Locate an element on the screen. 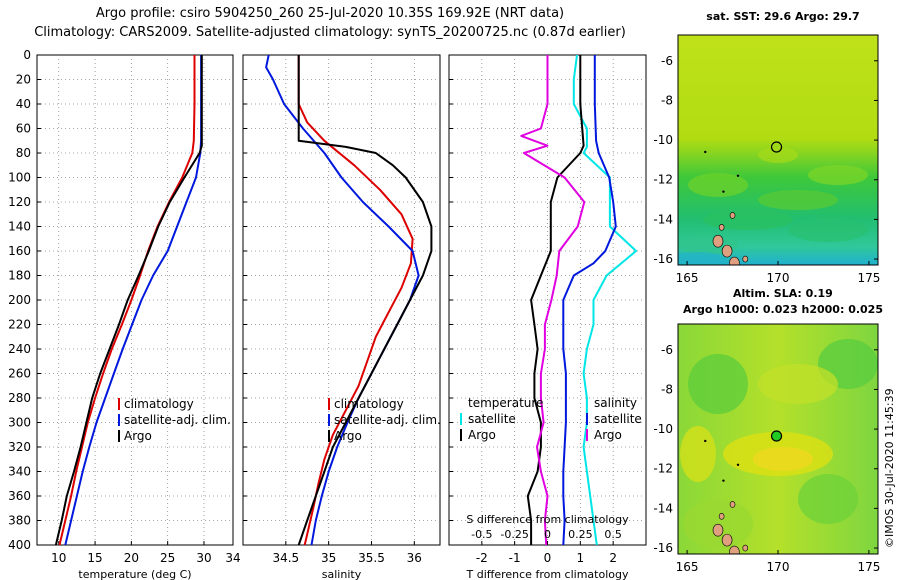 The width and height of the screenshot is (900, 580). series-climatology is located at coordinates (127, 300).